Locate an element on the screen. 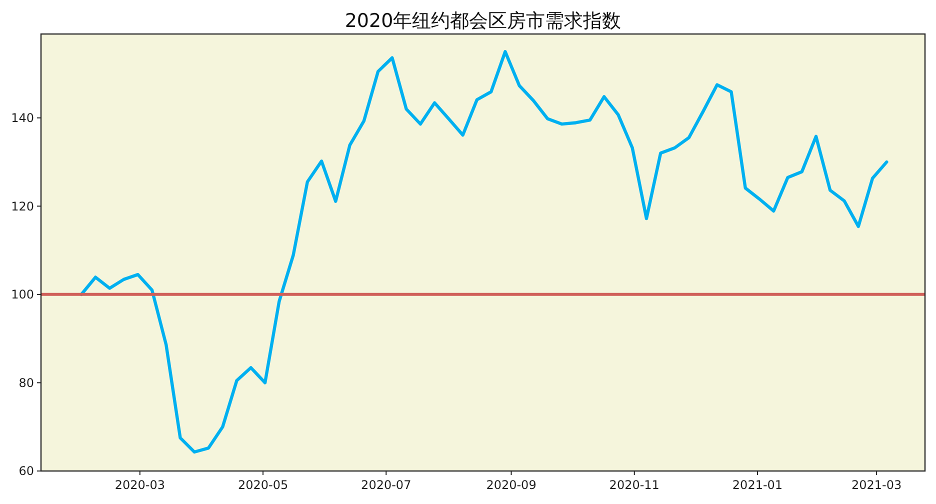 This screenshot has width=936, height=504. x-tick-label: 2020-11 is located at coordinates (634, 485).